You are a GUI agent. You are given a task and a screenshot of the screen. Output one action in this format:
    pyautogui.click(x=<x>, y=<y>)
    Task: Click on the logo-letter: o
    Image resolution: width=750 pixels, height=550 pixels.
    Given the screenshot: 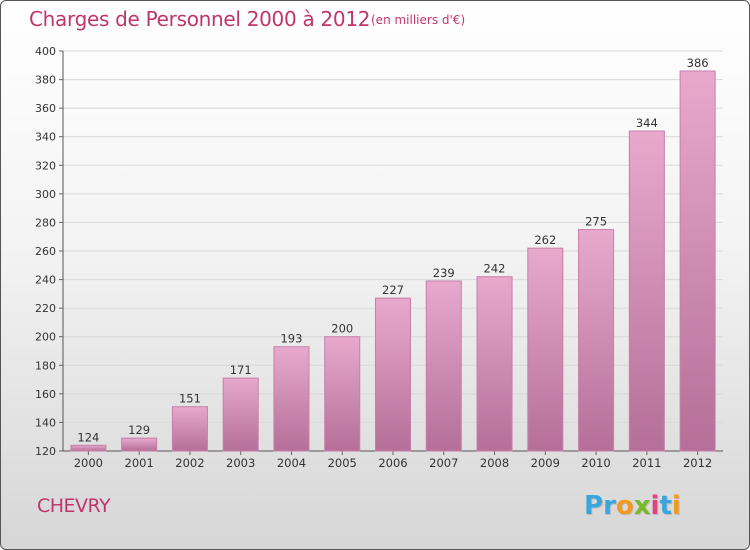 What is the action you would take?
    pyautogui.click(x=624, y=506)
    